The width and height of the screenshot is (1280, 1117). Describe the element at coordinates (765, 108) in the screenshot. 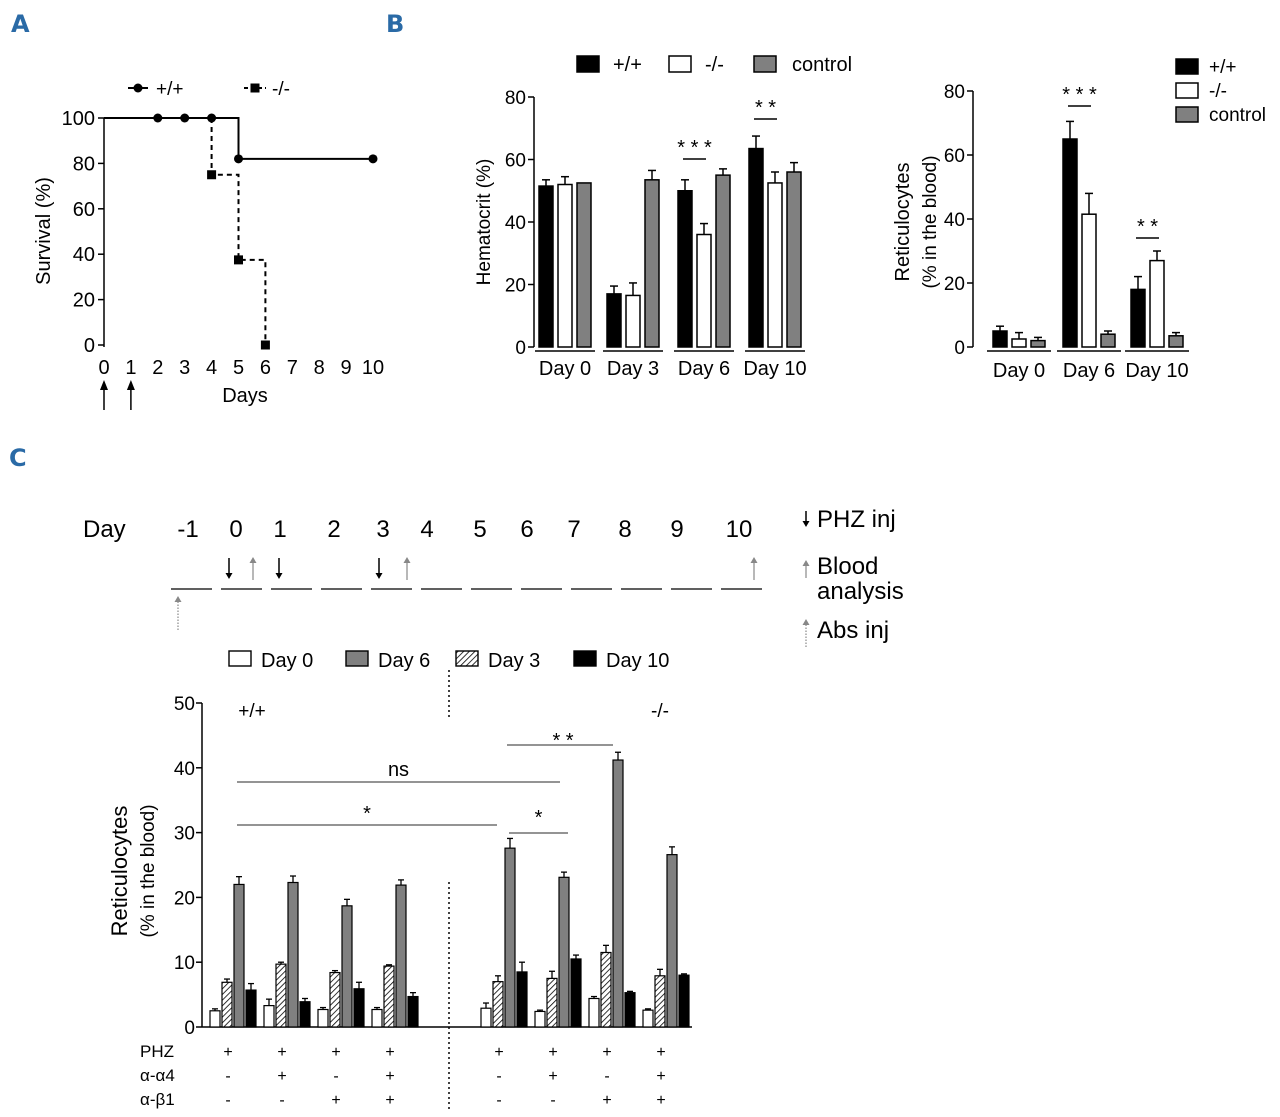

I see `significance-stars: * *` at that location.